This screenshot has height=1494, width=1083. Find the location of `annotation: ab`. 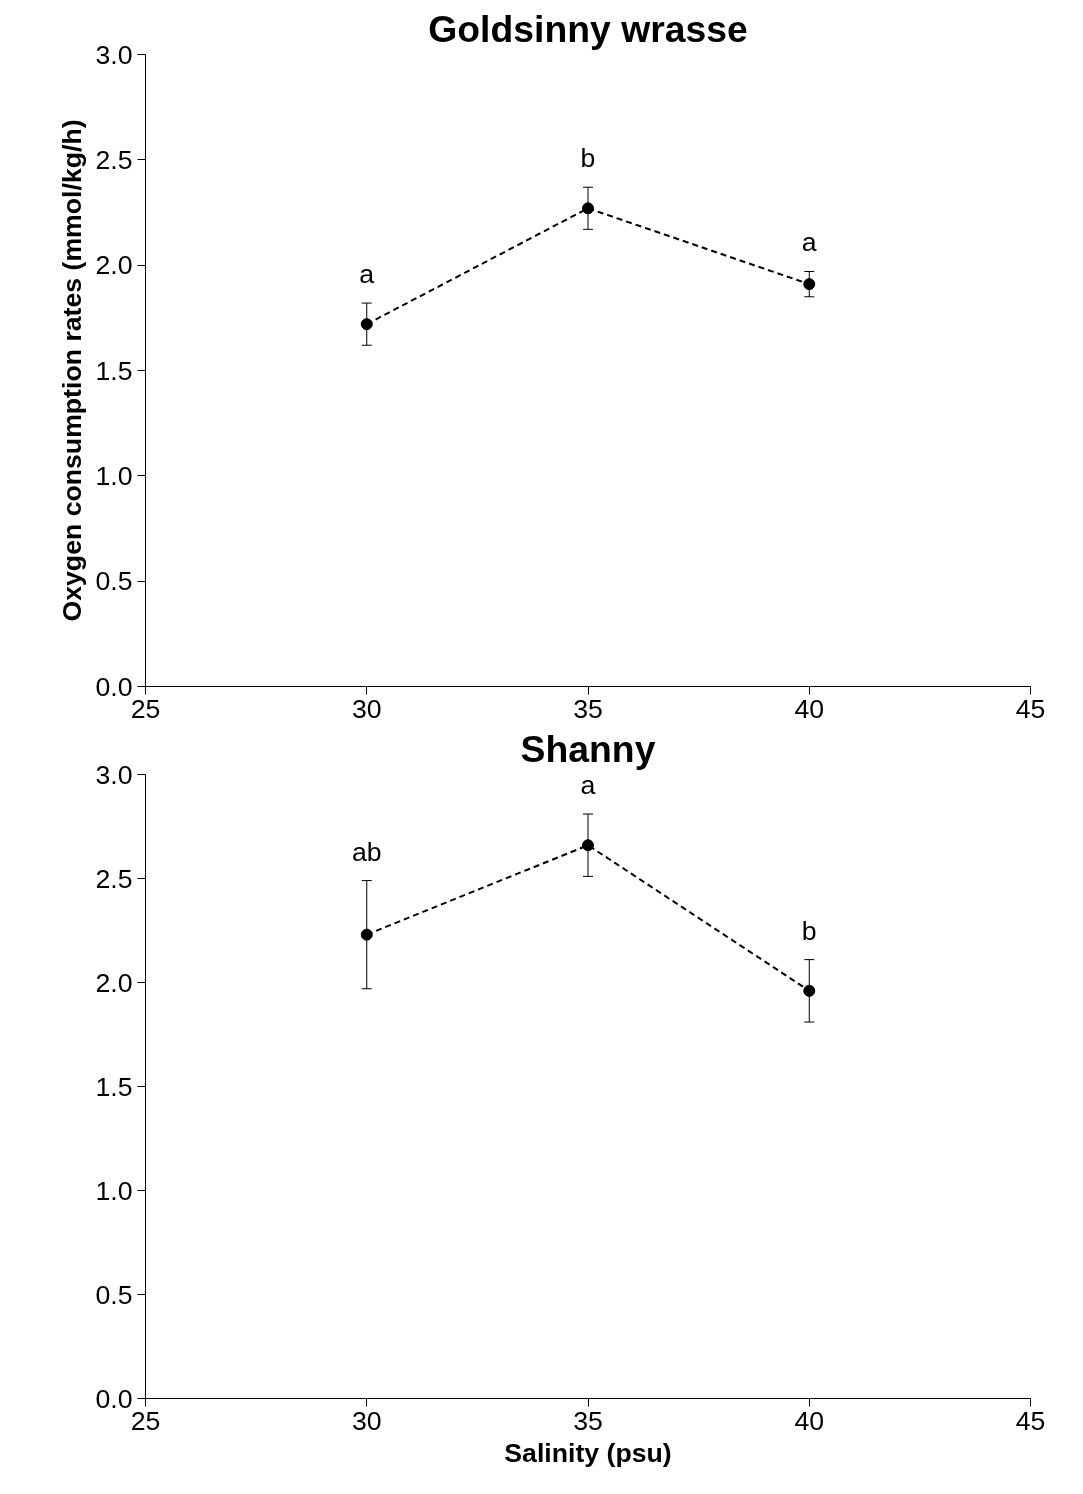

annotation: ab is located at coordinates (366, 851).